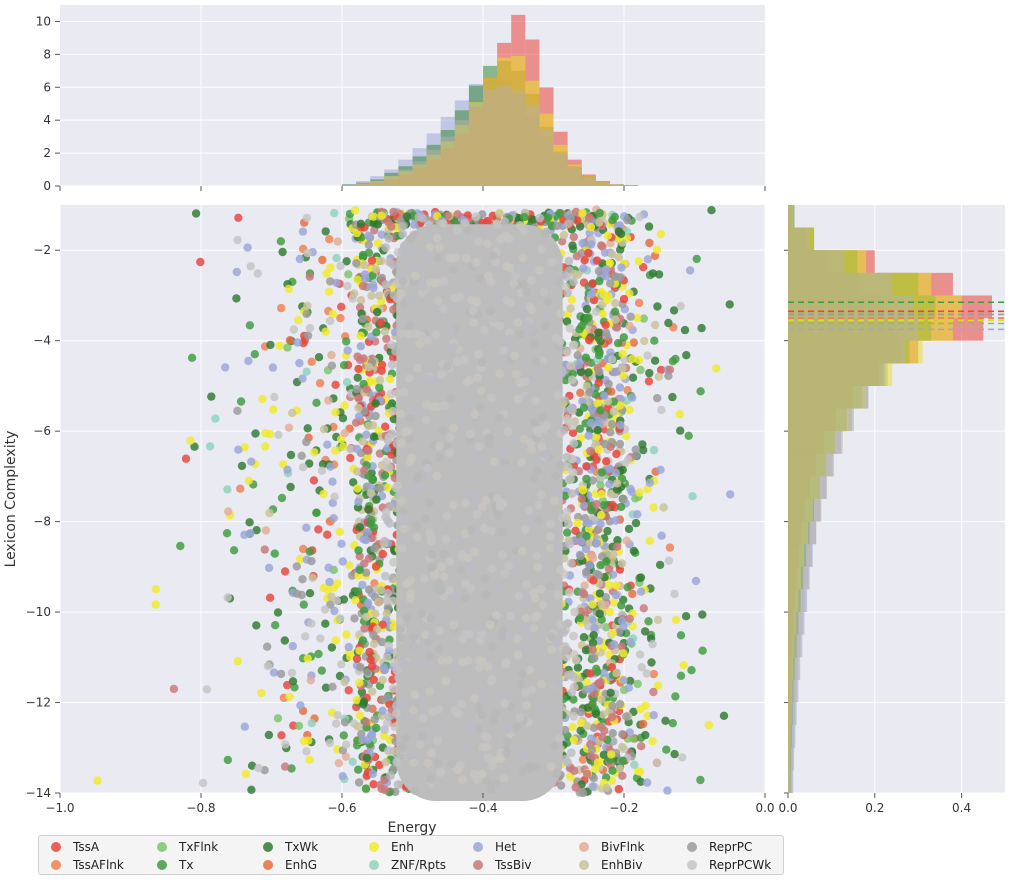 This screenshot has width=1012, height=880. Describe the element at coordinates (200, 808) in the screenshot. I see `main-xtick-label: −0.8` at that location.